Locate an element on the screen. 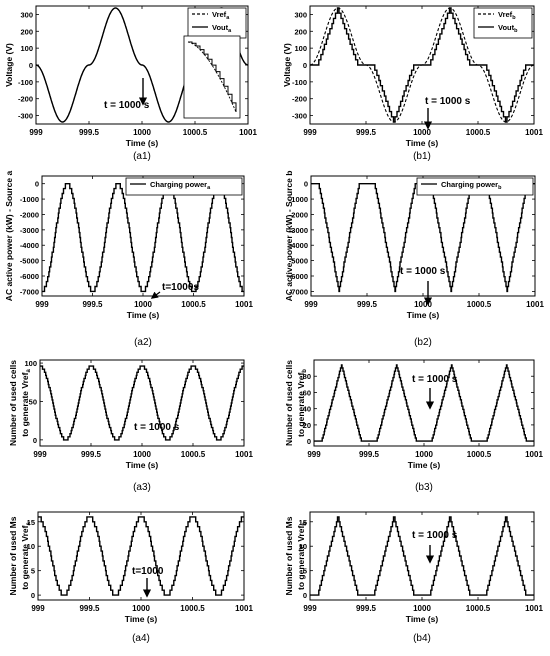 This screenshot has width=550, height=656. annotation-label: t=1000 is located at coordinates (148, 571).